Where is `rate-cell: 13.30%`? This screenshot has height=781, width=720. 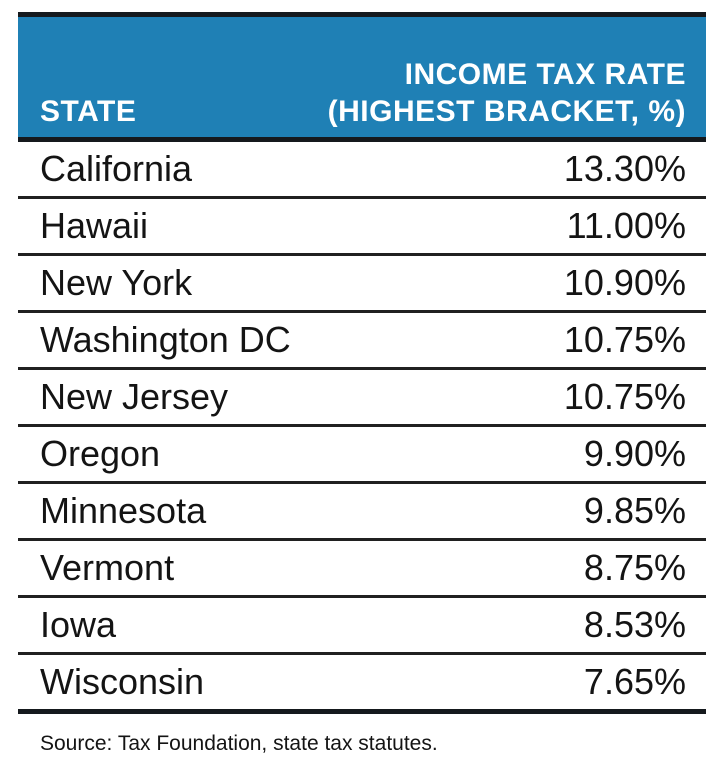 rate-cell: 13.30% is located at coordinates (624, 168).